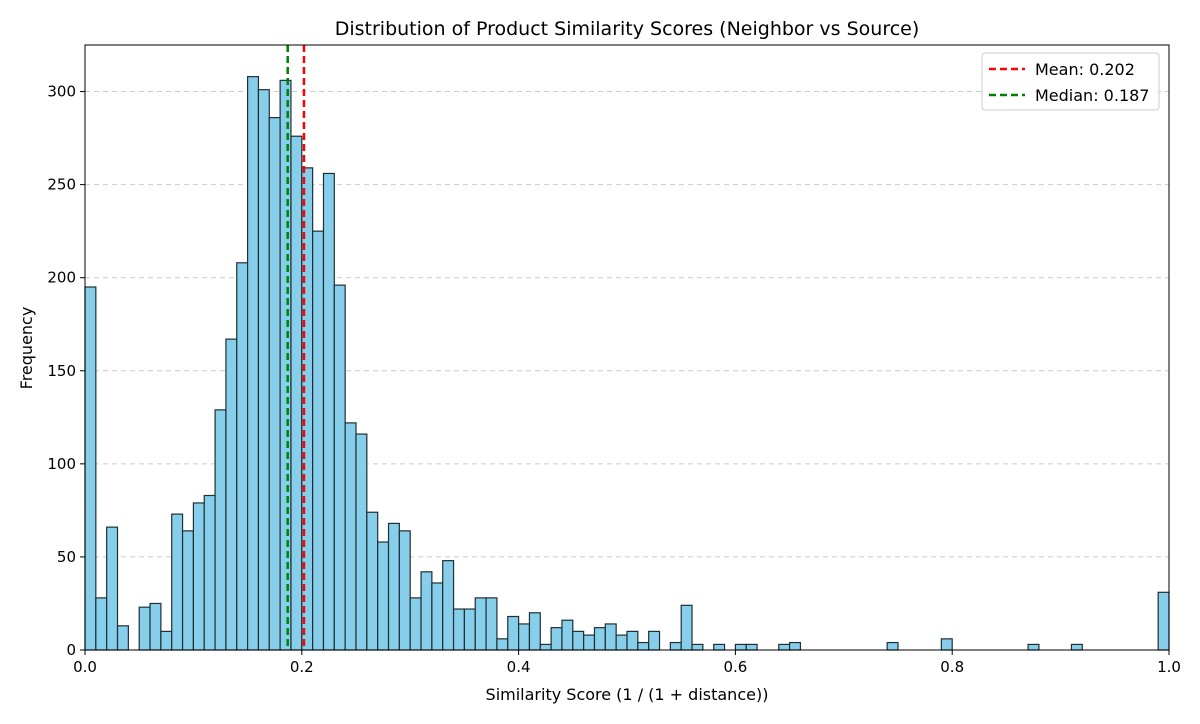 The image size is (1200, 724). Describe the element at coordinates (61, 92) in the screenshot. I see `y-tick-label: 300` at that location.